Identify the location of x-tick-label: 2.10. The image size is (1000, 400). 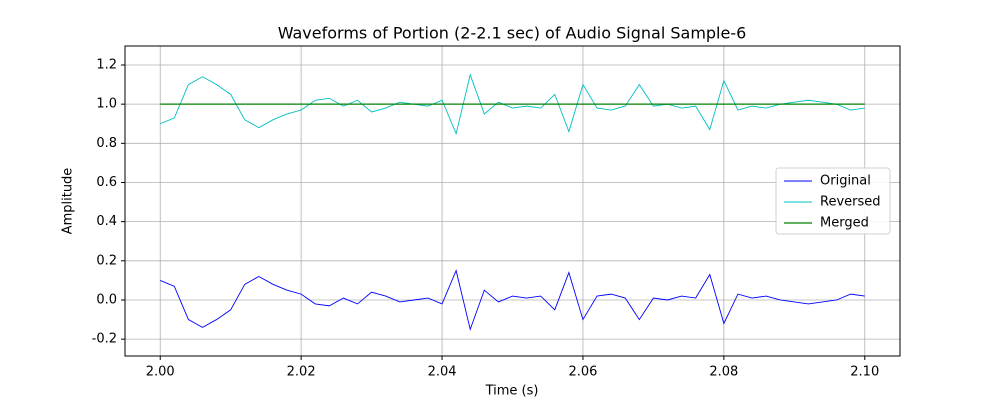
(864, 372).